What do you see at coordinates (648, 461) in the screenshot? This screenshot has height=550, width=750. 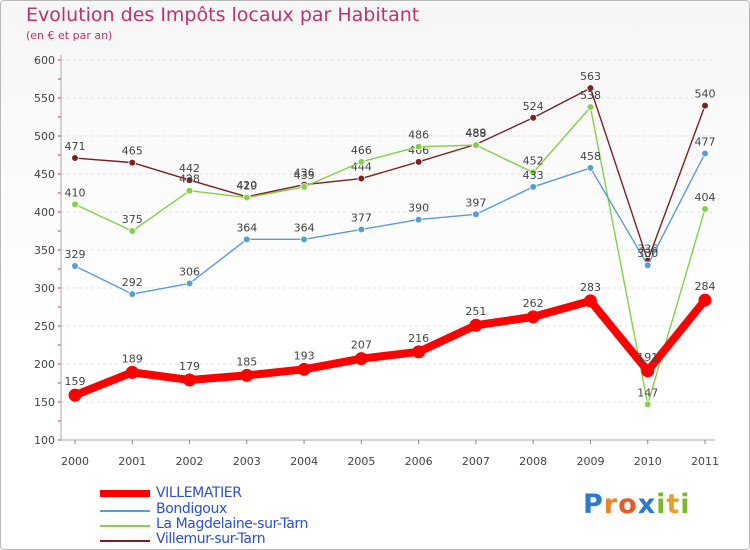 I see `x-tick-label: 2010` at bounding box center [648, 461].